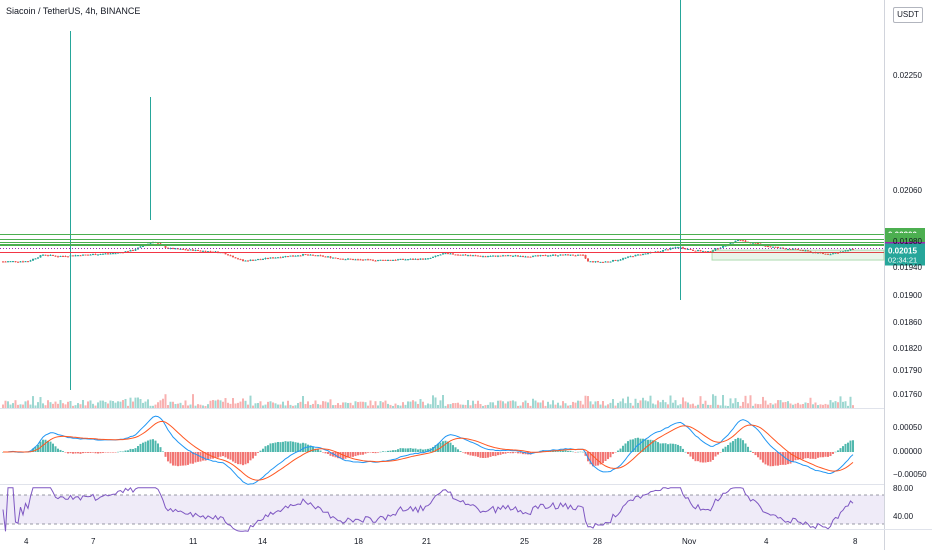 This screenshot has width=932, height=550. What do you see at coordinates (908, 15) in the screenshot?
I see `currency-button: USDT` at bounding box center [908, 15].